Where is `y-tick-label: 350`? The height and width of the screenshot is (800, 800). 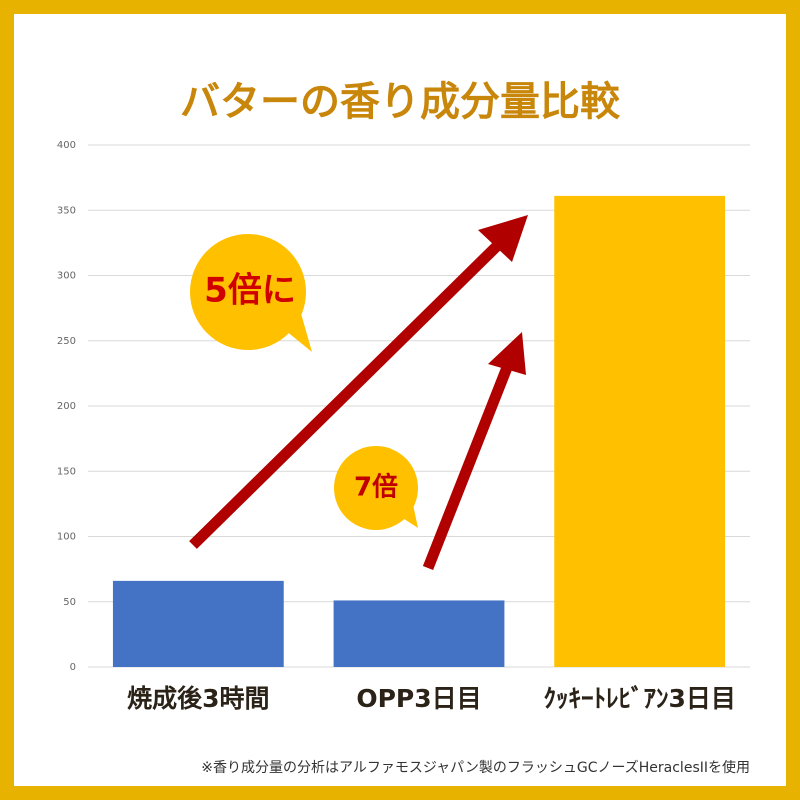 y-tick-label: 350 is located at coordinates (66, 210).